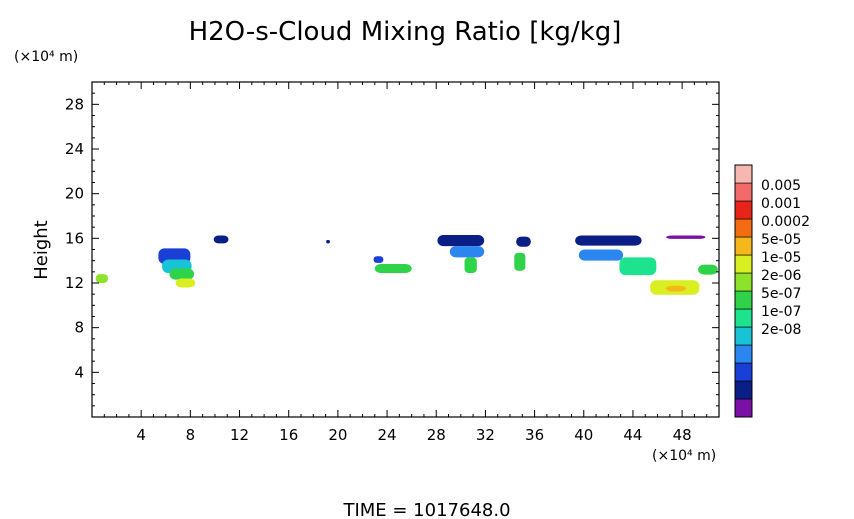 This screenshot has height=519, width=854. I want to click on y-axis-label: Height, so click(41, 250).